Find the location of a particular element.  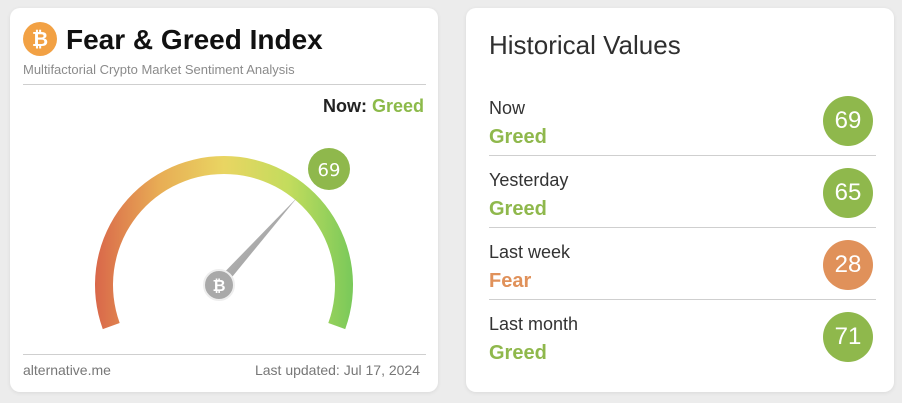

history-value-badge: 69 is located at coordinates (848, 121).